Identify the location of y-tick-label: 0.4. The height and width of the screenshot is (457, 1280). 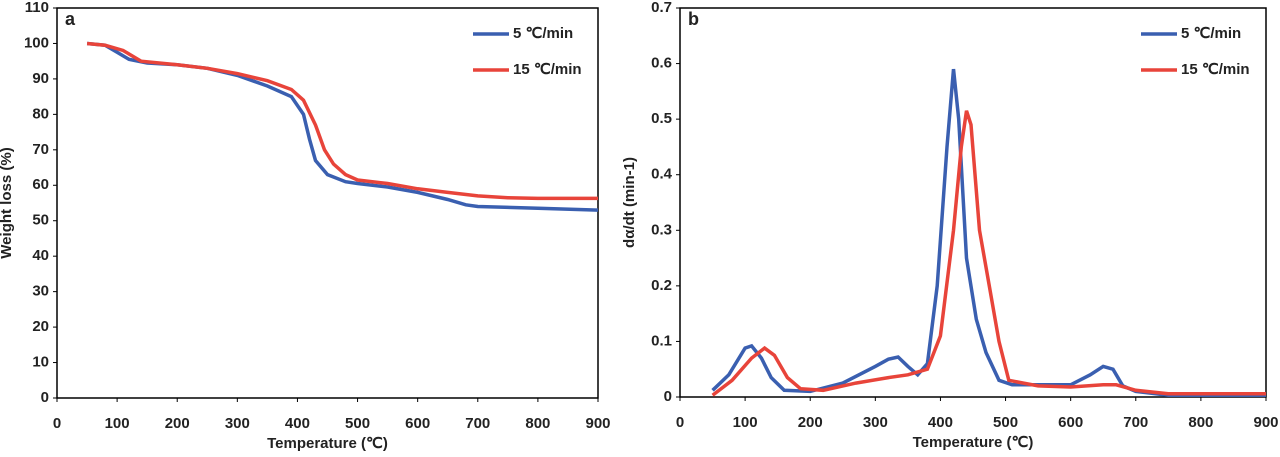
(662, 174).